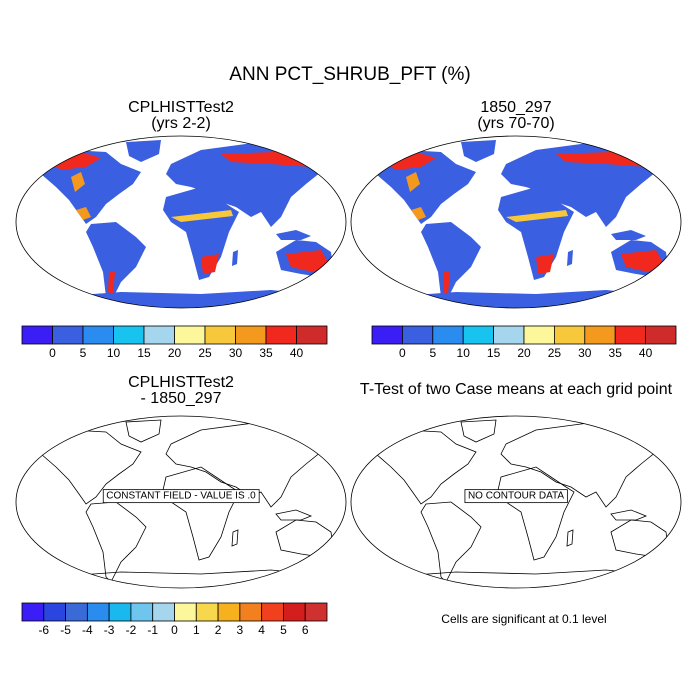 This screenshot has height=700, width=700. I want to click on map-note: NO CONTOUR DATA, so click(516, 496).